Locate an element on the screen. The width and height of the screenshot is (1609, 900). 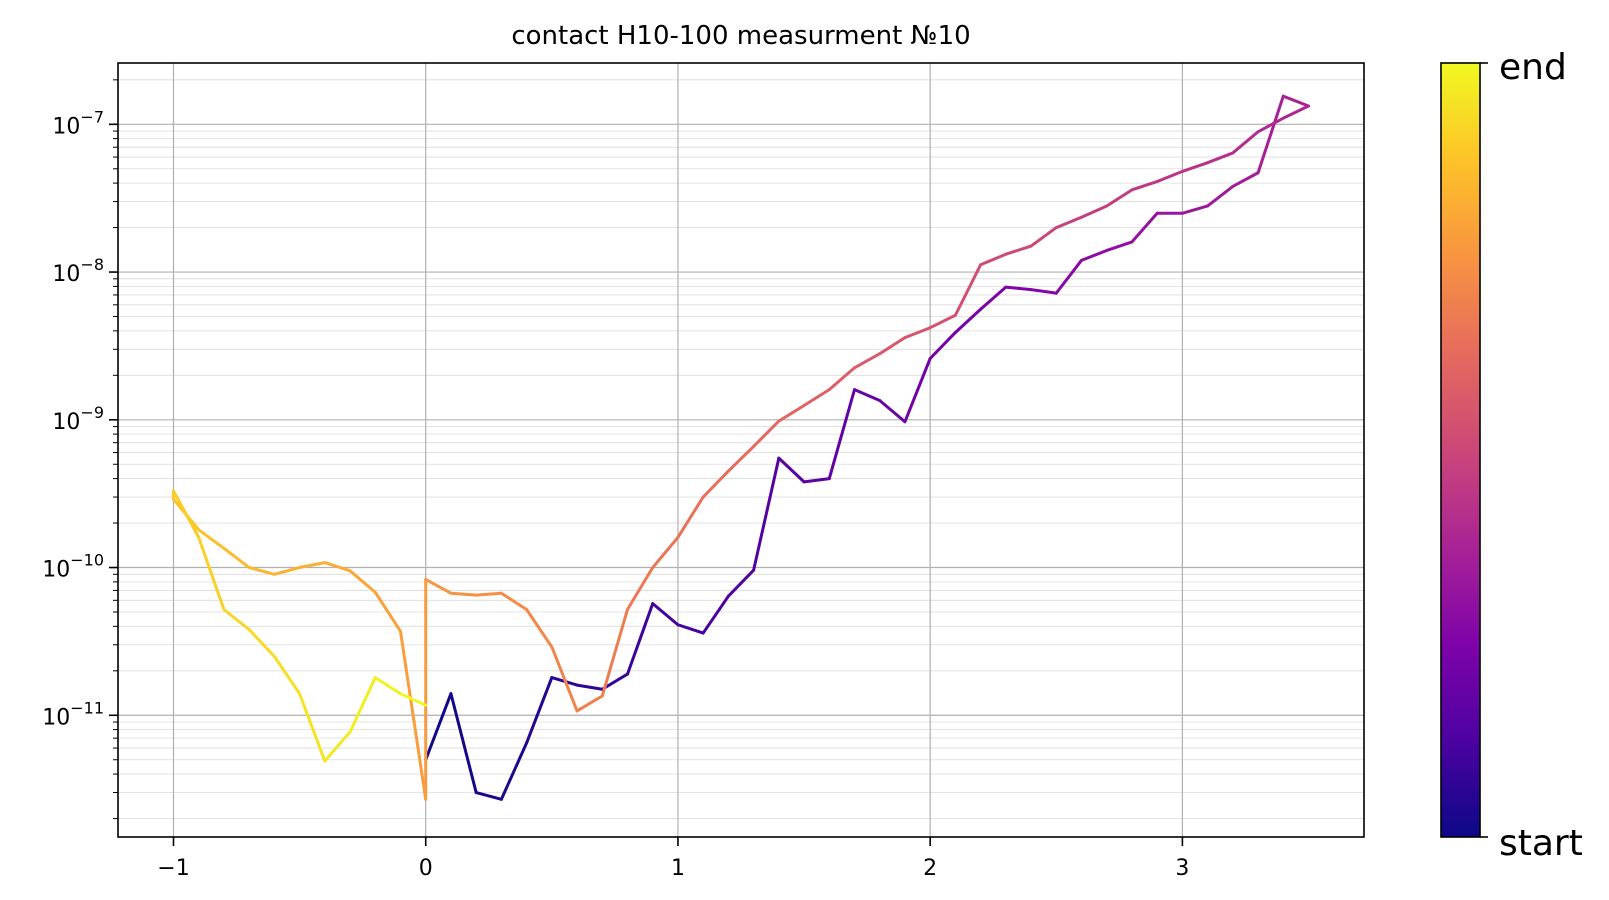
y-tick-label: 10⁻¹⁰ is located at coordinates (73, 567).